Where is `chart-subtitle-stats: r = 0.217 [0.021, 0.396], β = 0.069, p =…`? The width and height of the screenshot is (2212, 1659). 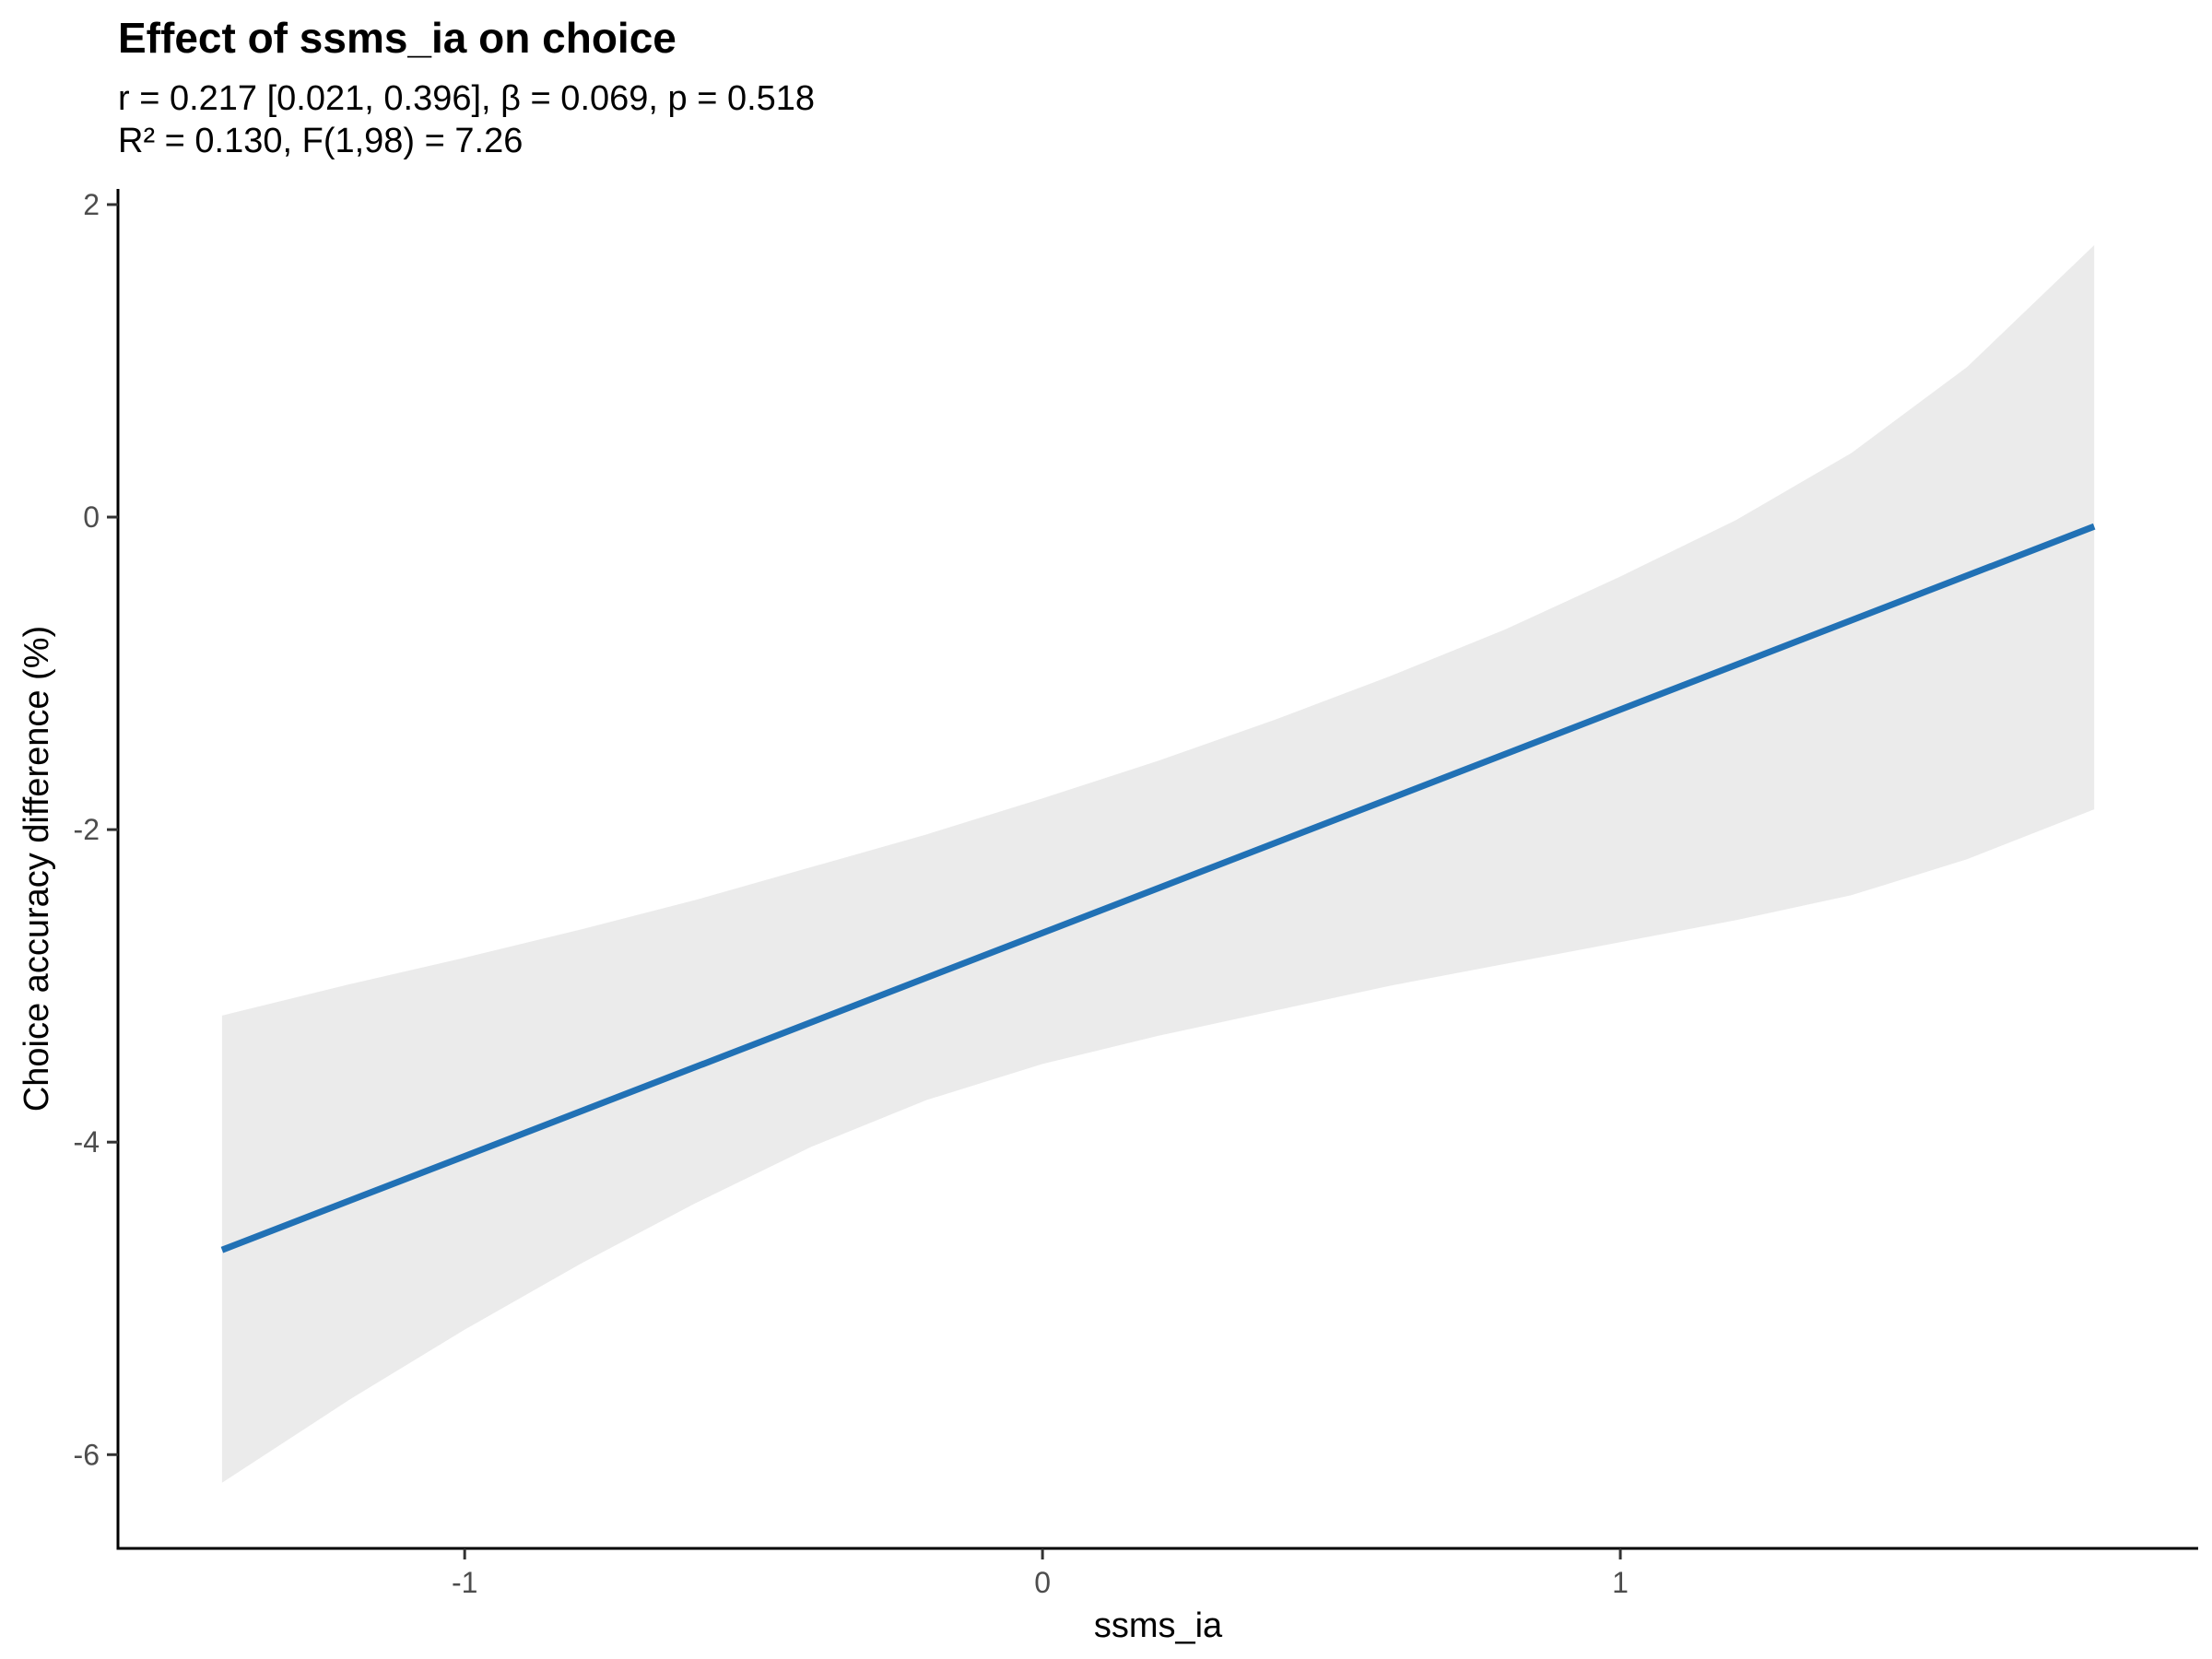 chart-subtitle-stats: r = 0.217 [0.021, 0.396], β = 0.069, p =… is located at coordinates (467, 98).